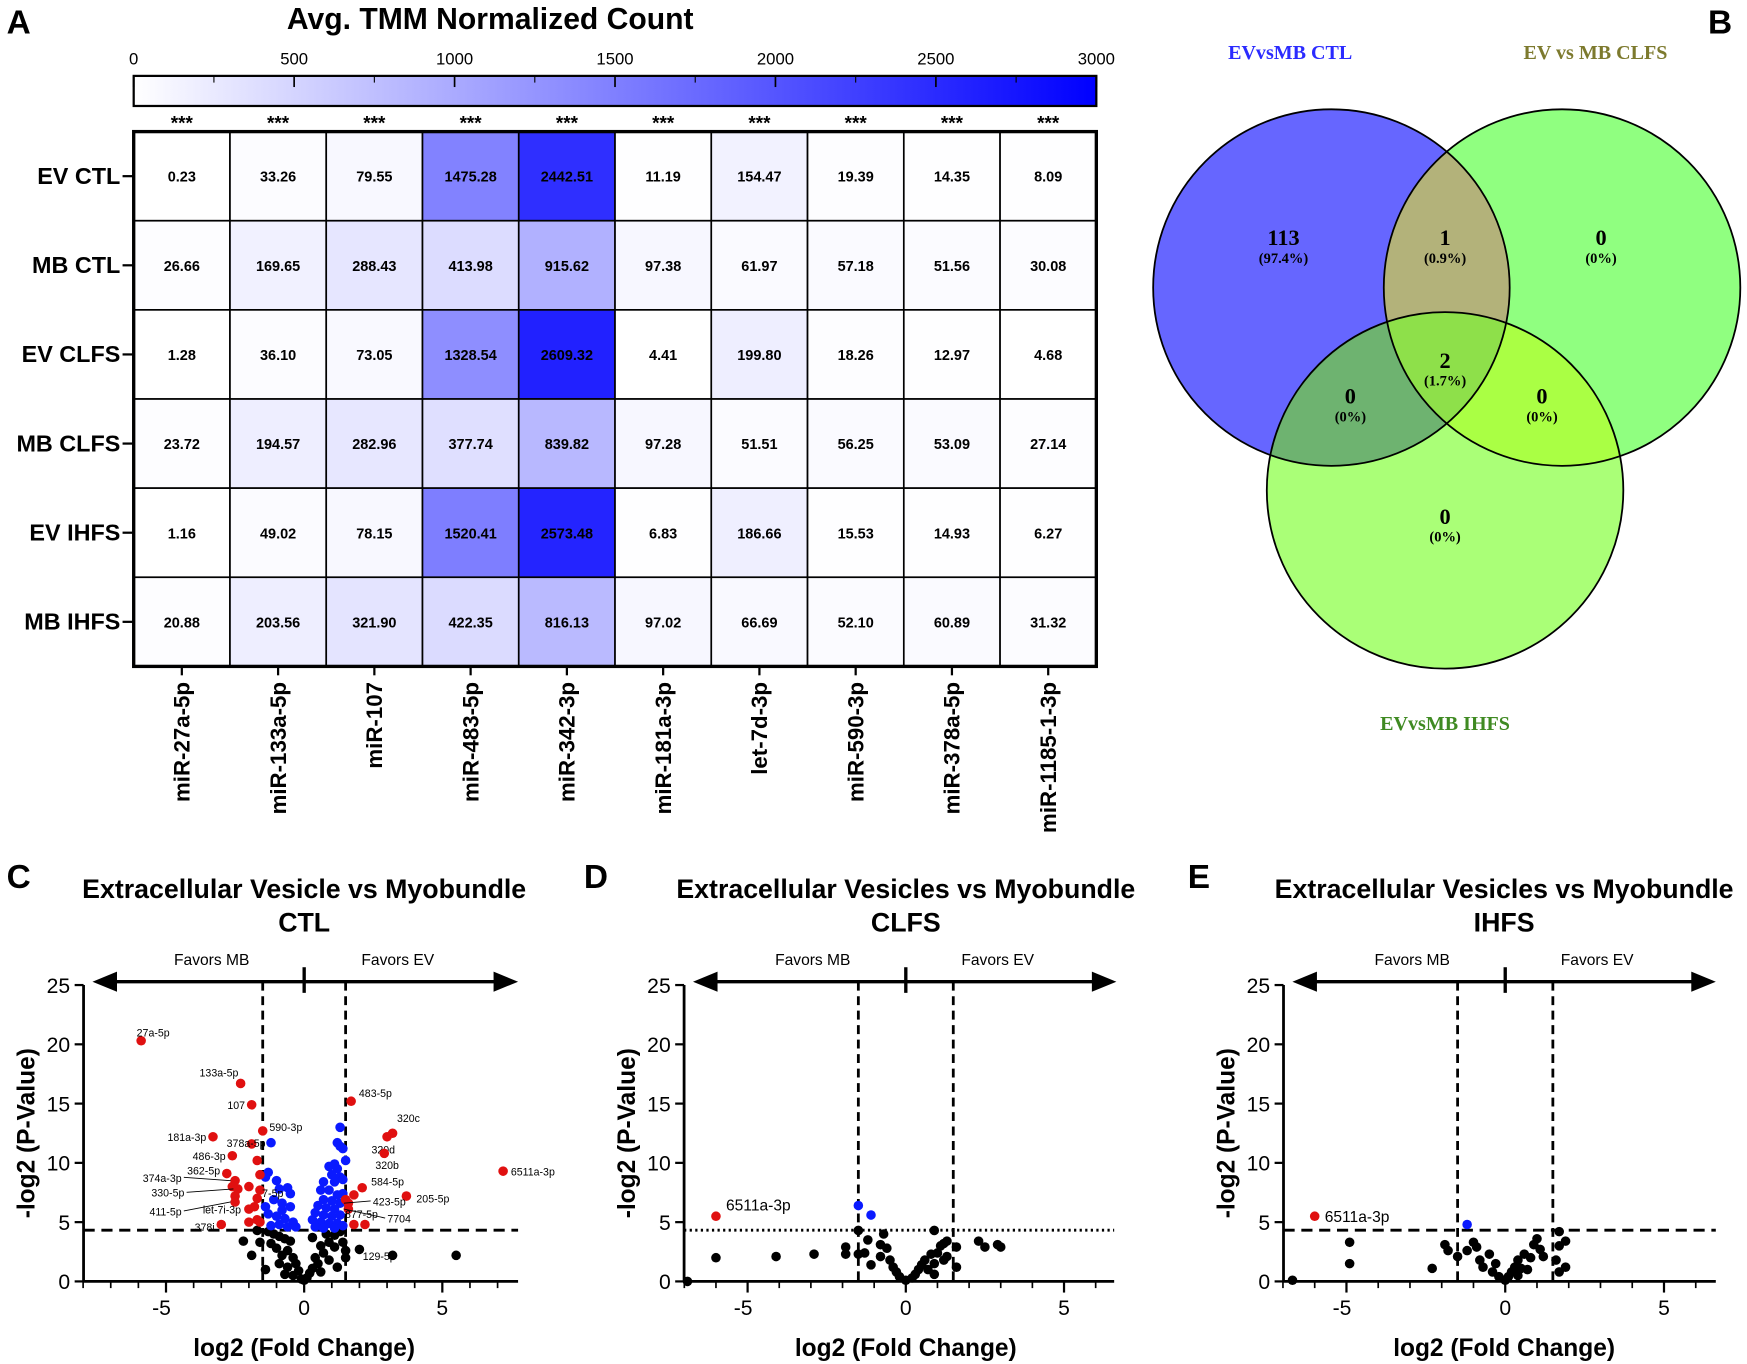 Image resolution: width=1747 pixels, height=1364 pixels. What do you see at coordinates (399, 1219) in the screenshot?
I see `point-label: 7704` at bounding box center [399, 1219].